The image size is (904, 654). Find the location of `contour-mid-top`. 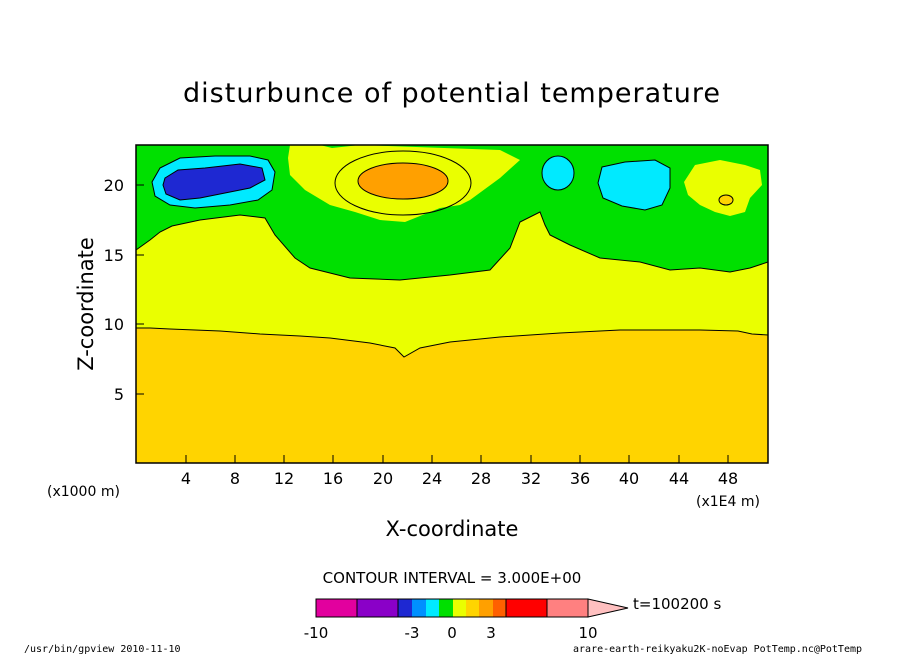

contour-mid-top is located at coordinates (452, 246).